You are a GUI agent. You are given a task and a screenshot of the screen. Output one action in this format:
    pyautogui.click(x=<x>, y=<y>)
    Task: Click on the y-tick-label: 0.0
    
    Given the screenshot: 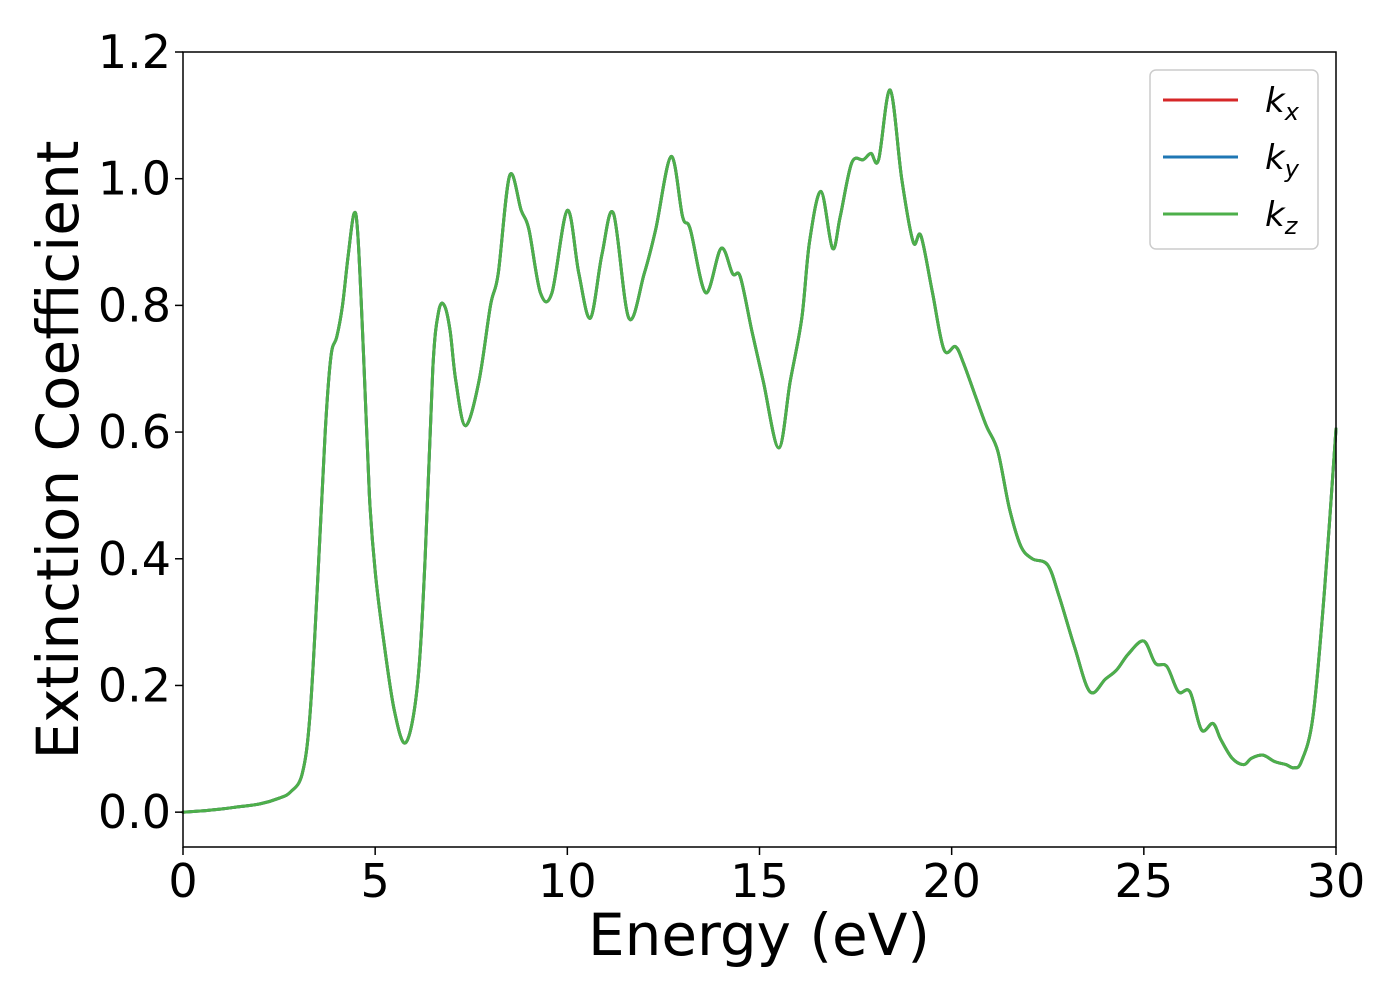 What is the action you would take?
    pyautogui.click(x=134, y=812)
    